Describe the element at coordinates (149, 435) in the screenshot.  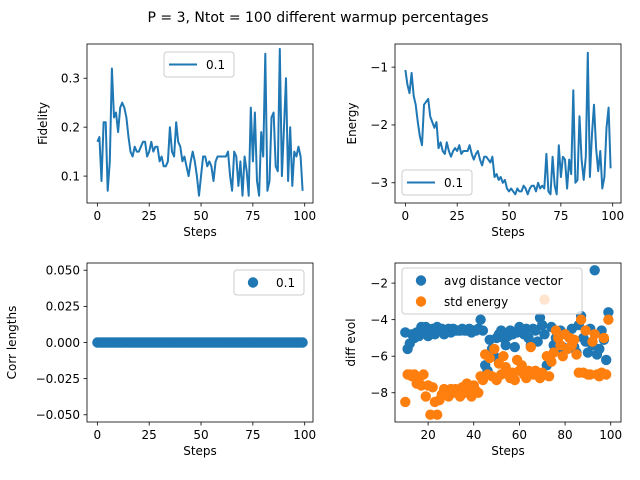
I see `corr-xtick-label: 25` at that location.